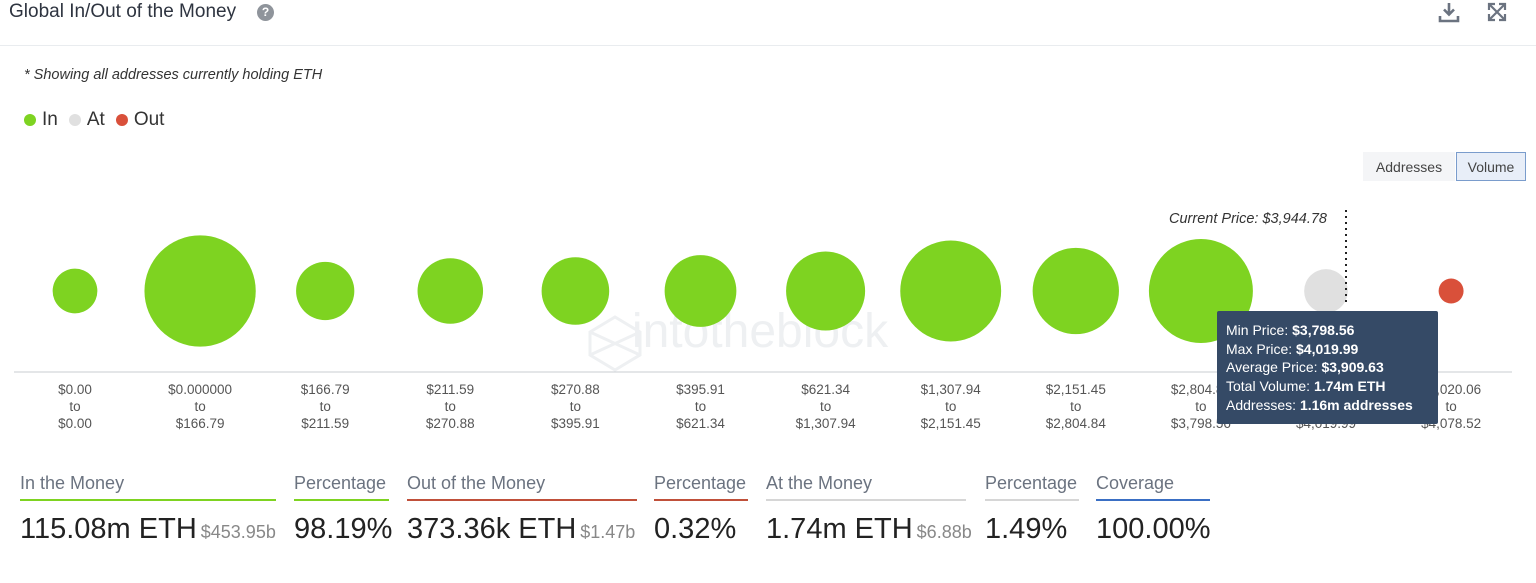 The image size is (1536, 583). I want to click on stat-value: 1.49%, so click(1032, 529).